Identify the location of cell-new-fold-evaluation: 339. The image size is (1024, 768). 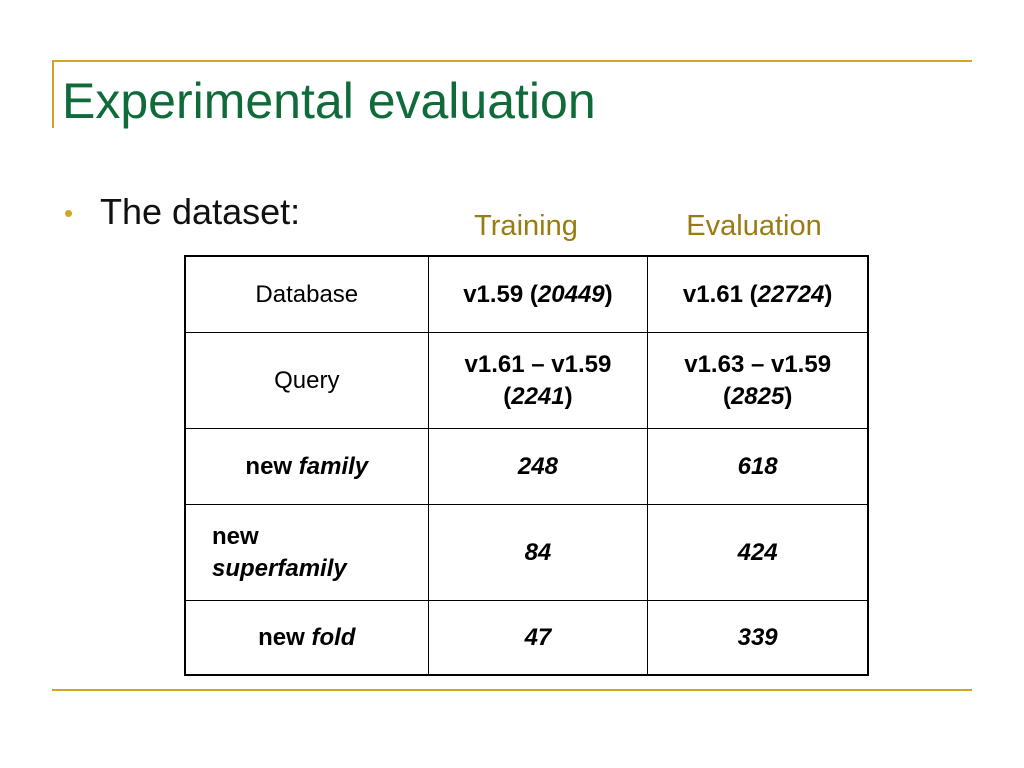
(758, 638).